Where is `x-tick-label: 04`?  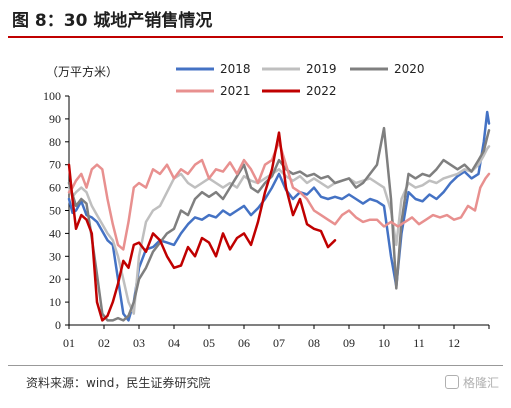 x-tick-label: 04 is located at coordinates (174, 343).